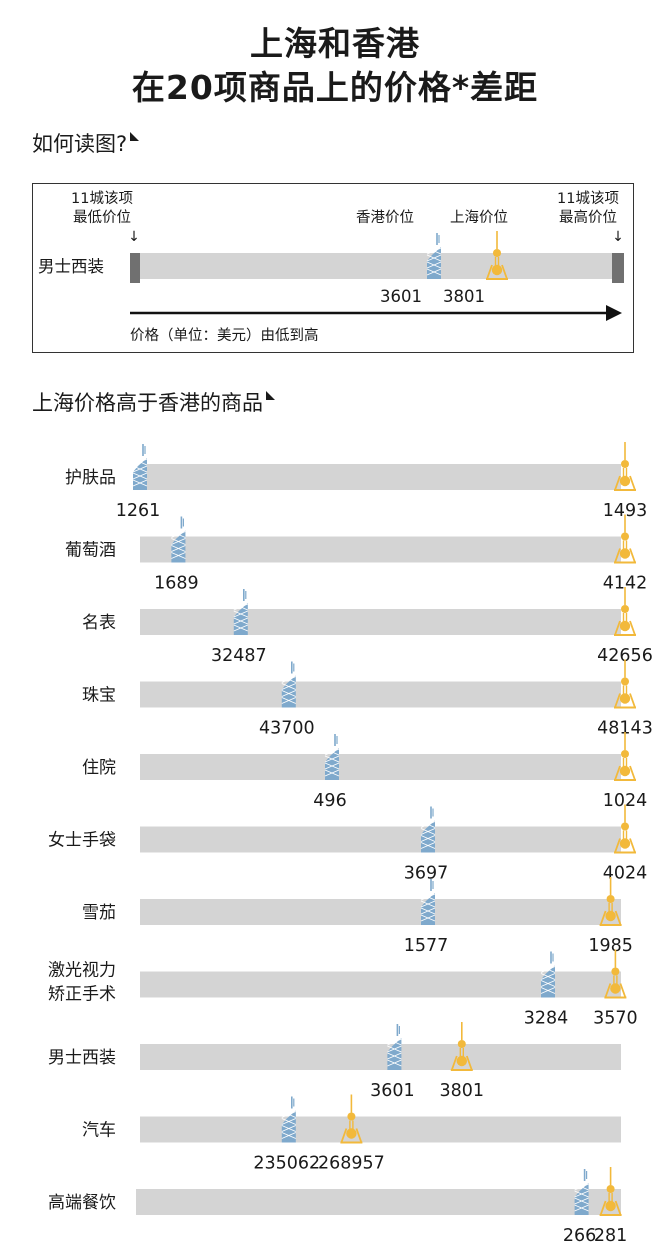 The height and width of the screenshot is (1248, 670). Describe the element at coordinates (618, 268) in the screenshot. I see `legend-high-endcap` at that location.